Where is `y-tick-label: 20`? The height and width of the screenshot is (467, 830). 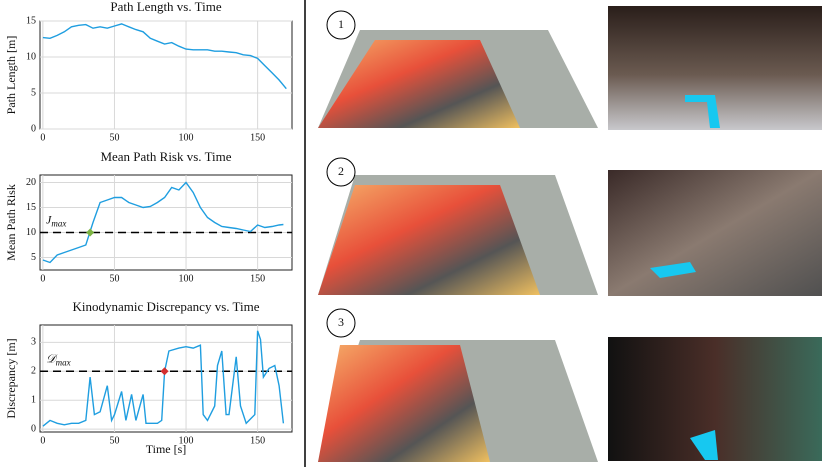
y-tick-label: 20 is located at coordinates (31, 182).